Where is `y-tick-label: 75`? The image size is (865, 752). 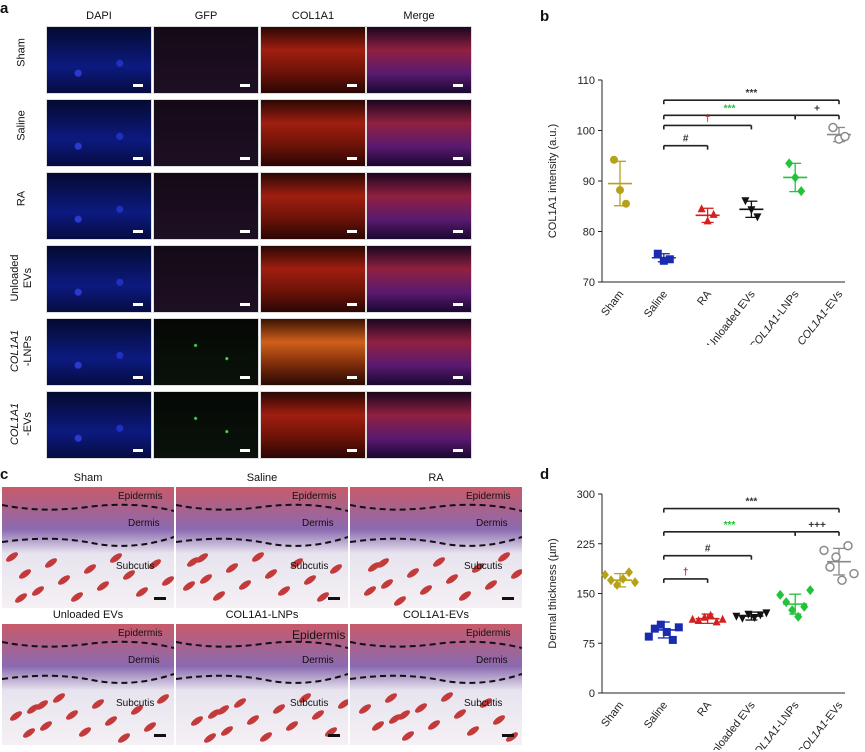
y-tick-label: 75 is located at coordinates (589, 644).